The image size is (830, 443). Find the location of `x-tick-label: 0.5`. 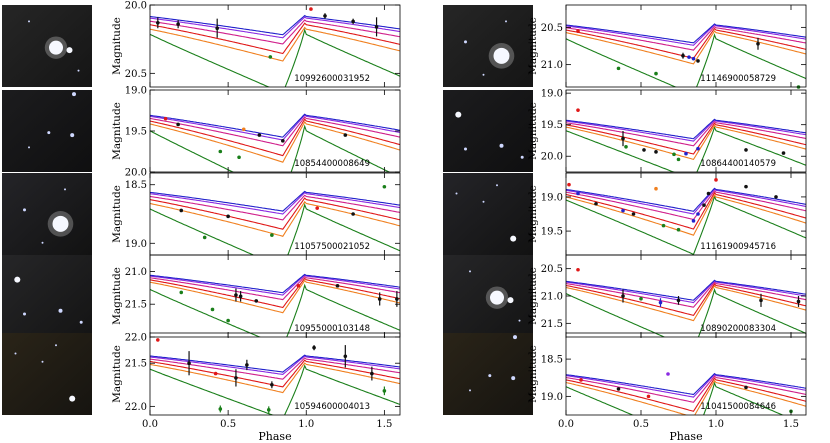

x-tick-label: 0.5 is located at coordinates (641, 424).